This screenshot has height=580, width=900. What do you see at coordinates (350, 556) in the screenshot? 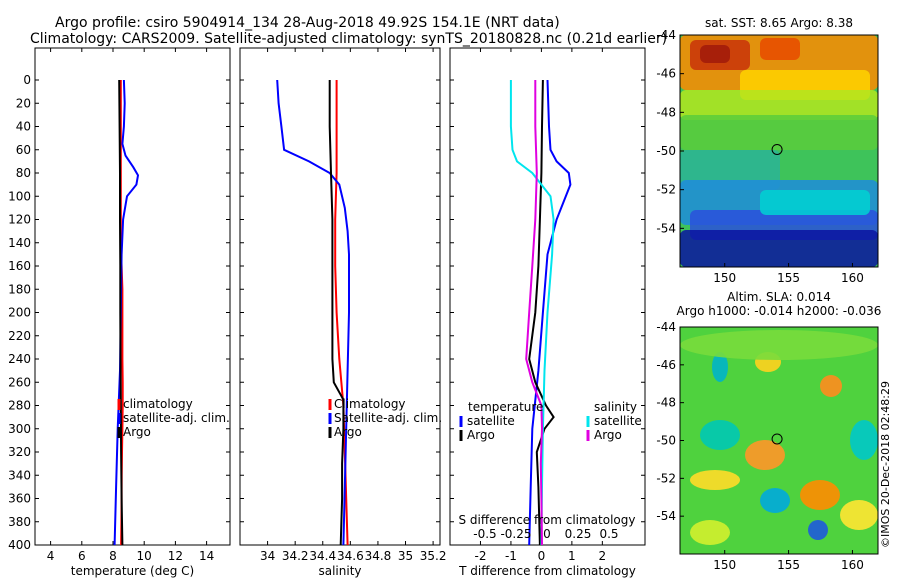
I see `x-tick-label: 34.6` at bounding box center [350, 556].